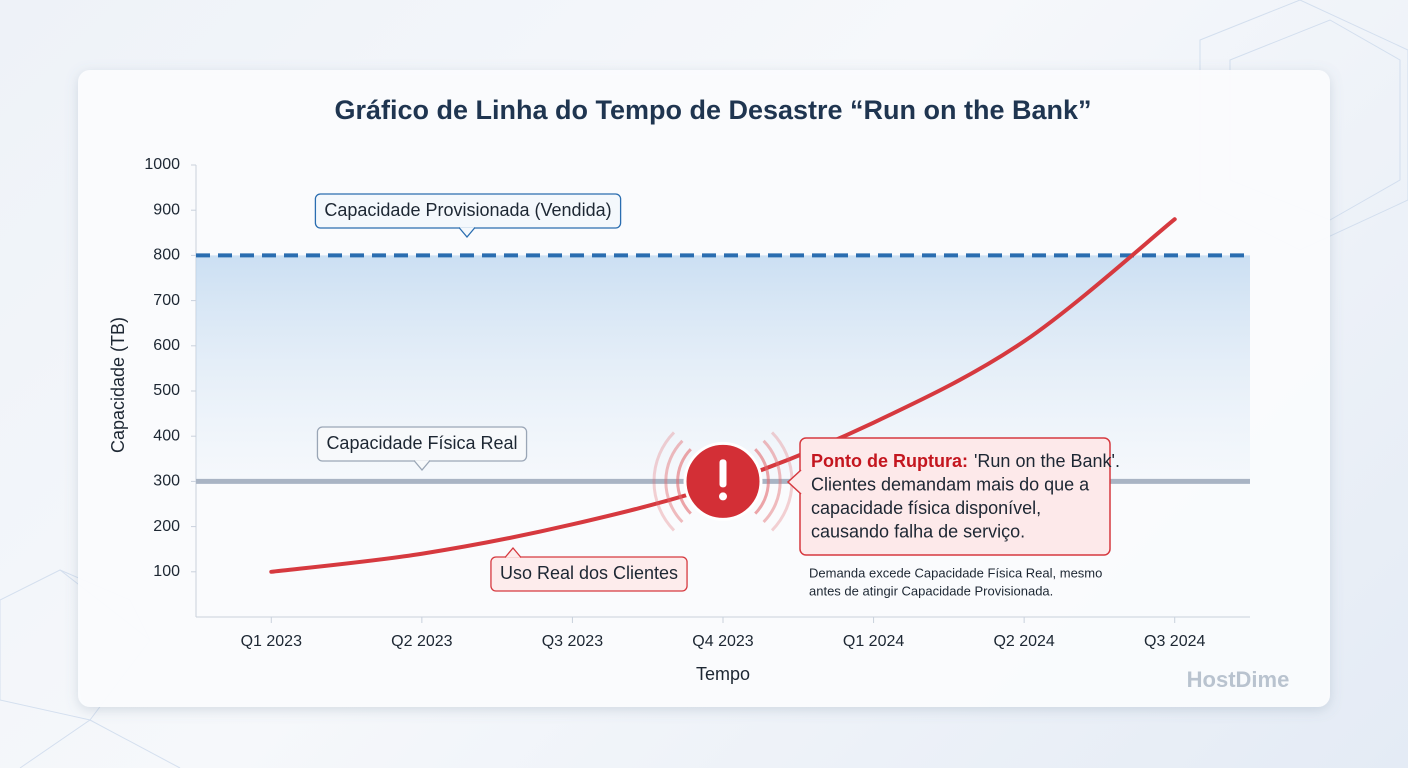 The height and width of the screenshot is (768, 1408). Describe the element at coordinates (794, 482) in the screenshot. I see `annotation-pointer` at that location.